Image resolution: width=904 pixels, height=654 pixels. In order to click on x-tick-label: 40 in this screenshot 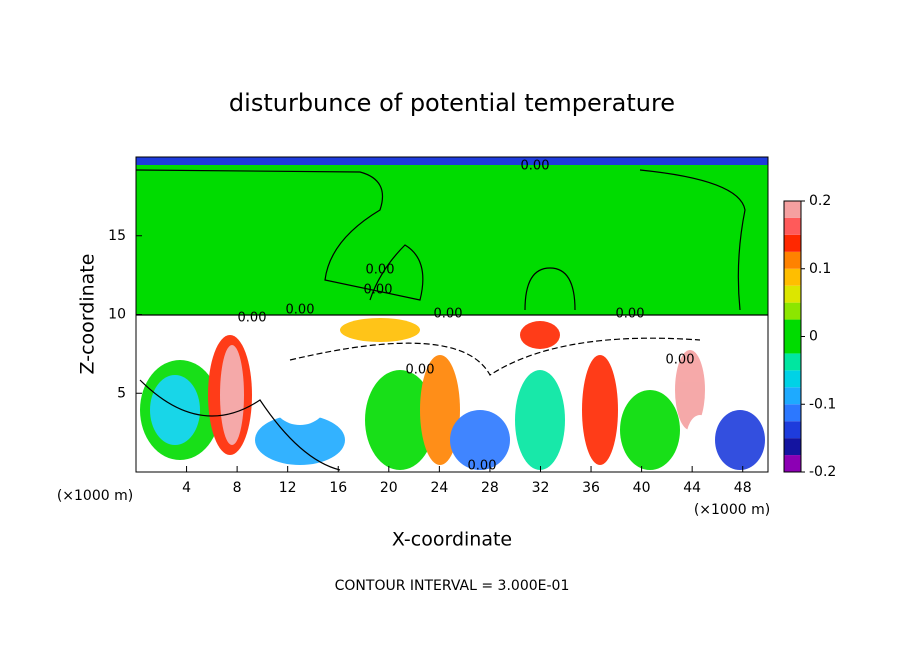, I will do `click(642, 488)`.